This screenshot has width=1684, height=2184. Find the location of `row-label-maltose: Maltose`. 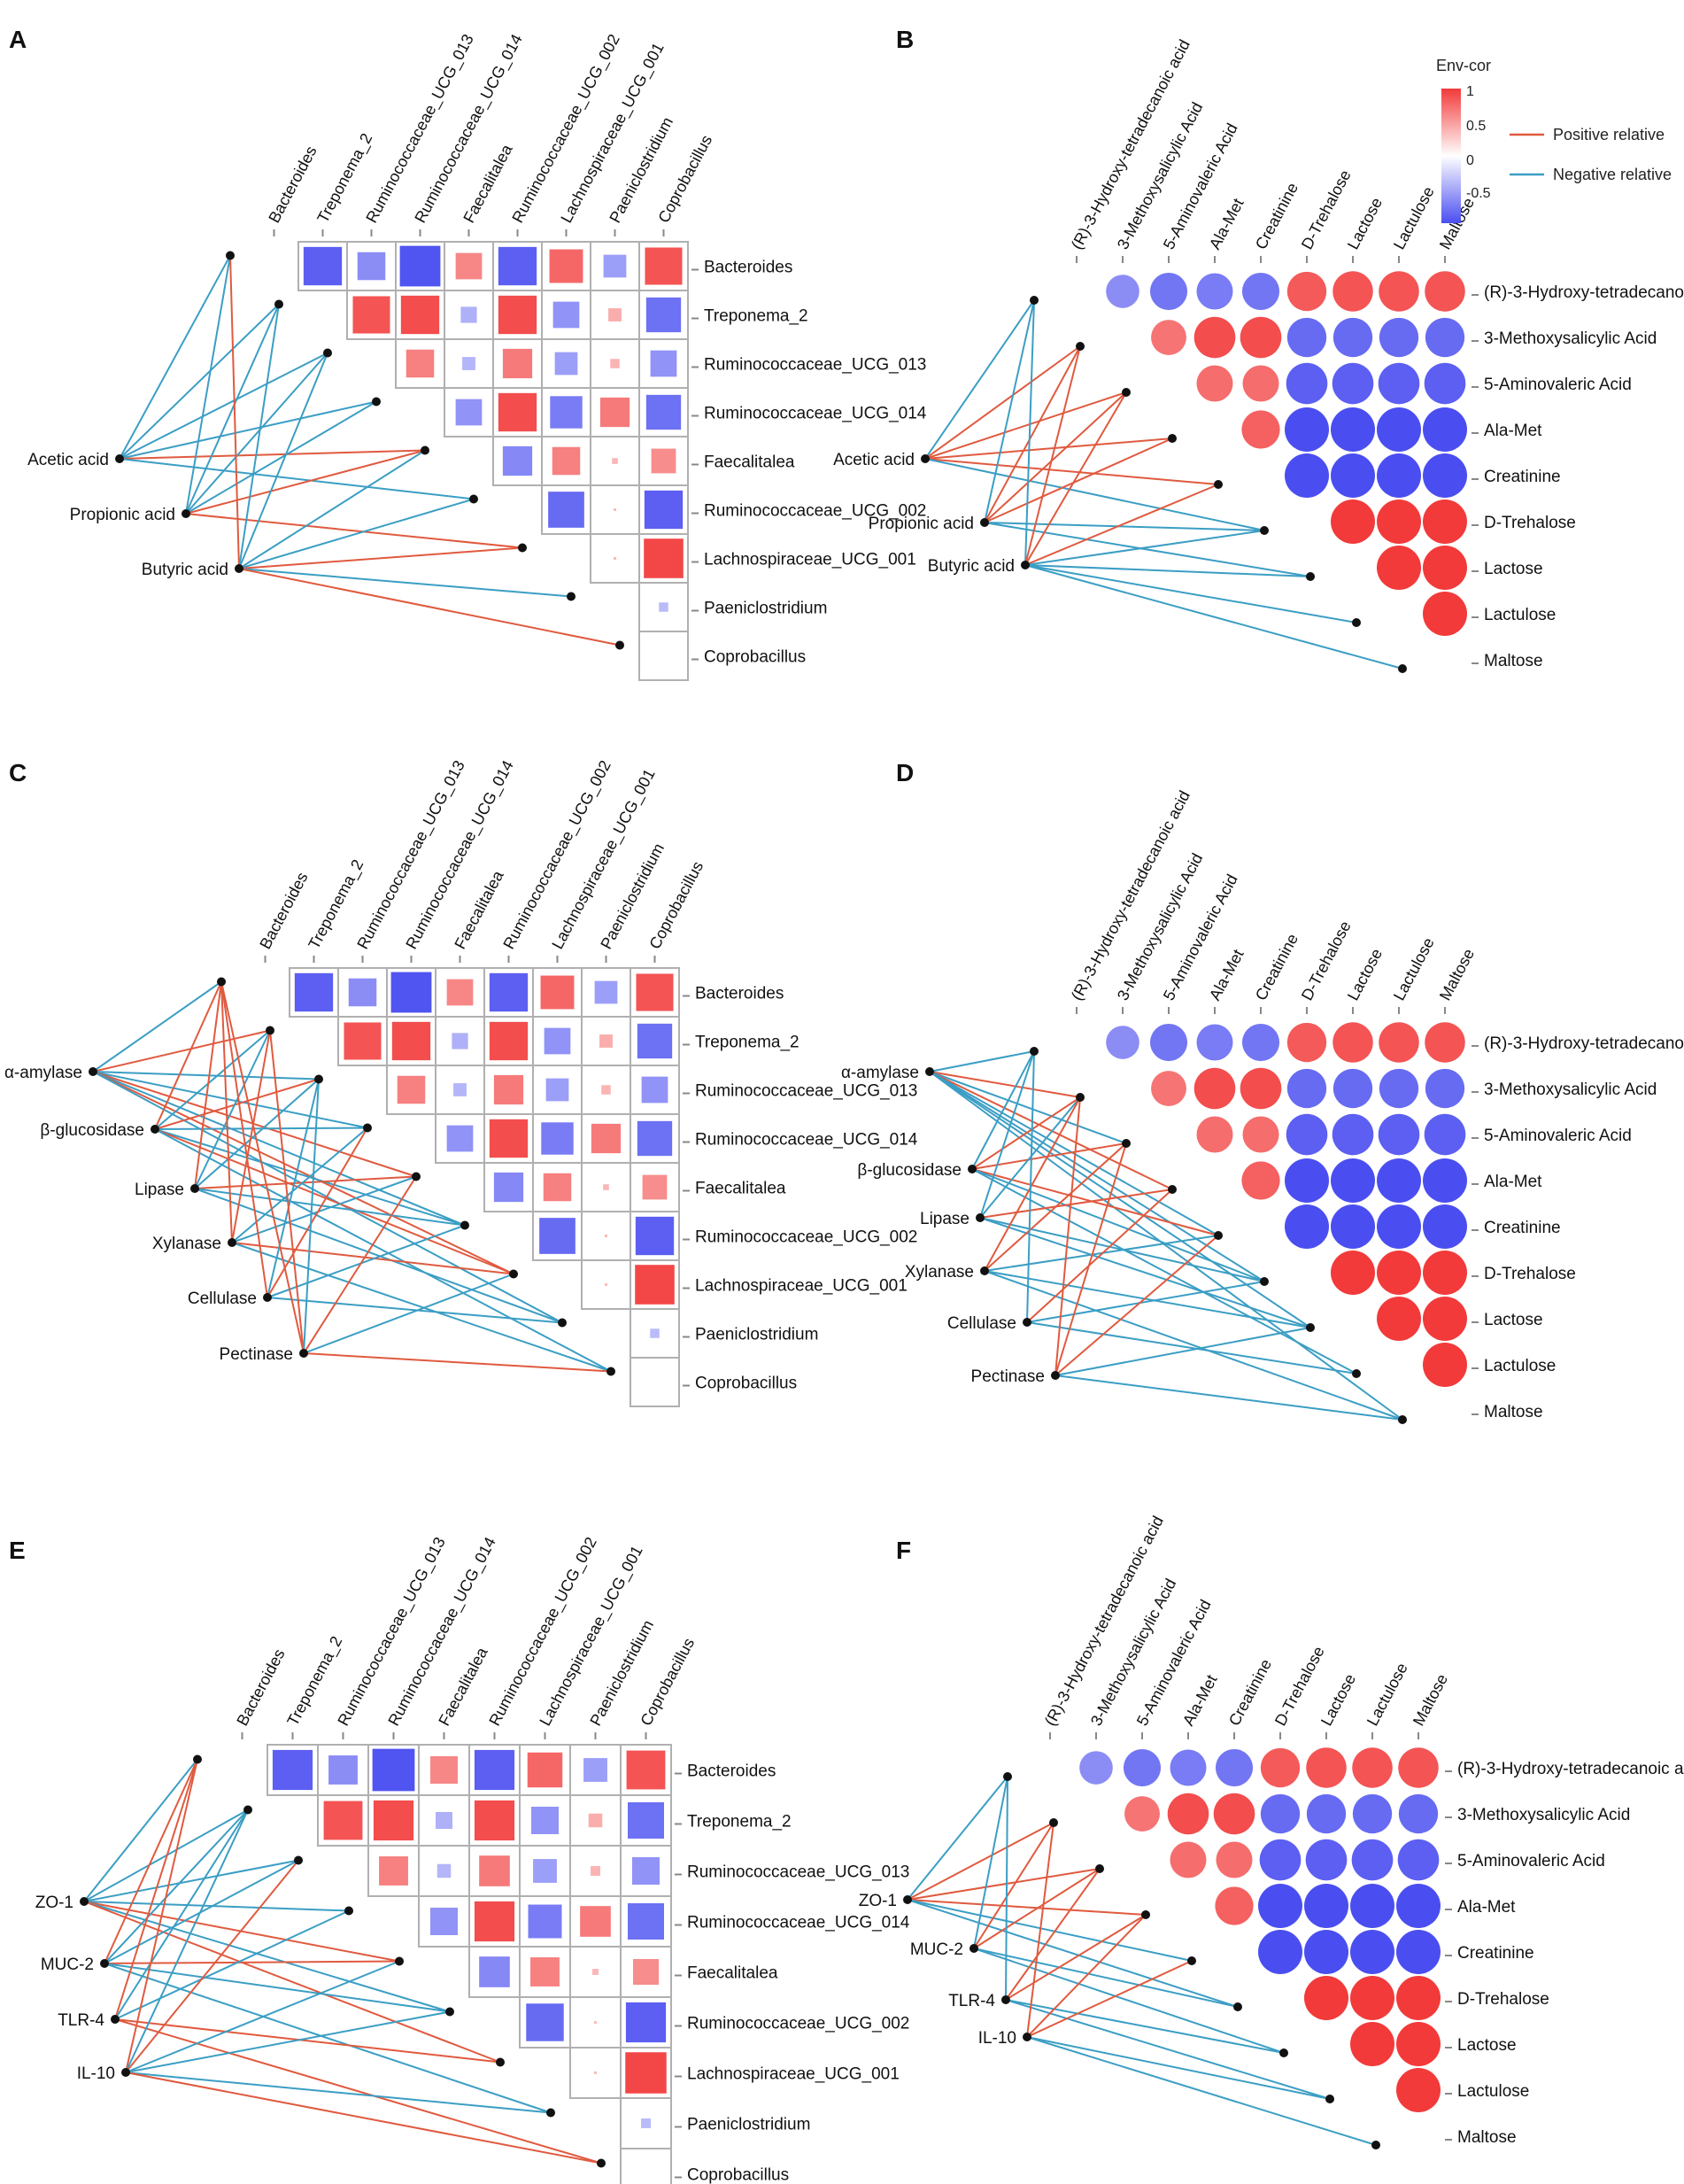

row-label-maltose: Maltose is located at coordinates (1487, 2137).